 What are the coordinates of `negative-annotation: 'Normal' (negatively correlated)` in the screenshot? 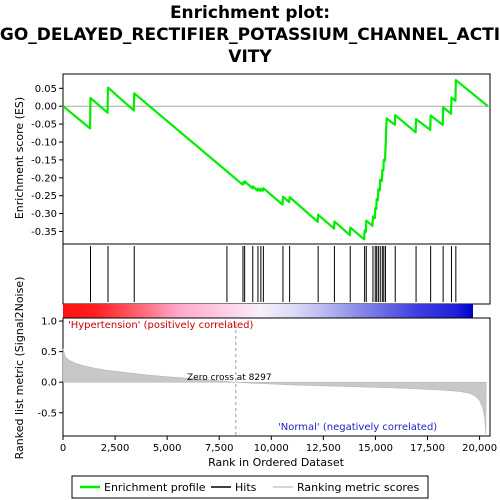 It's located at (357, 427).